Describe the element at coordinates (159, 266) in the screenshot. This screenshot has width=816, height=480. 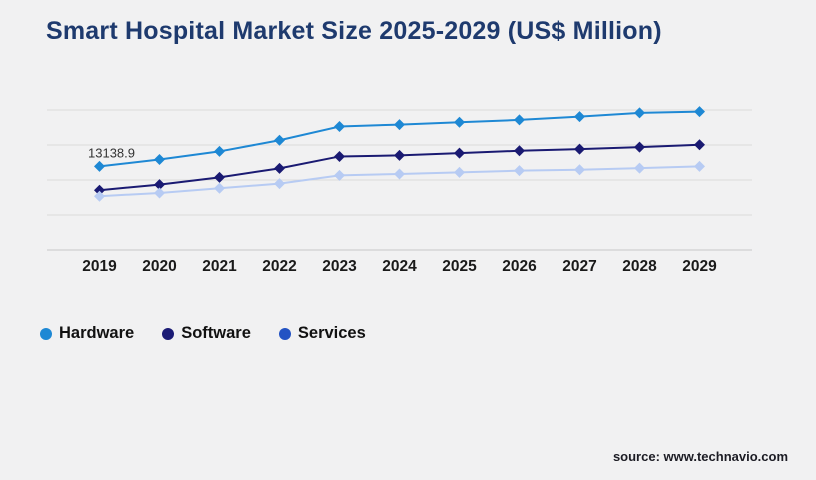
I see `x-axis-label-2020: 2020` at that location.